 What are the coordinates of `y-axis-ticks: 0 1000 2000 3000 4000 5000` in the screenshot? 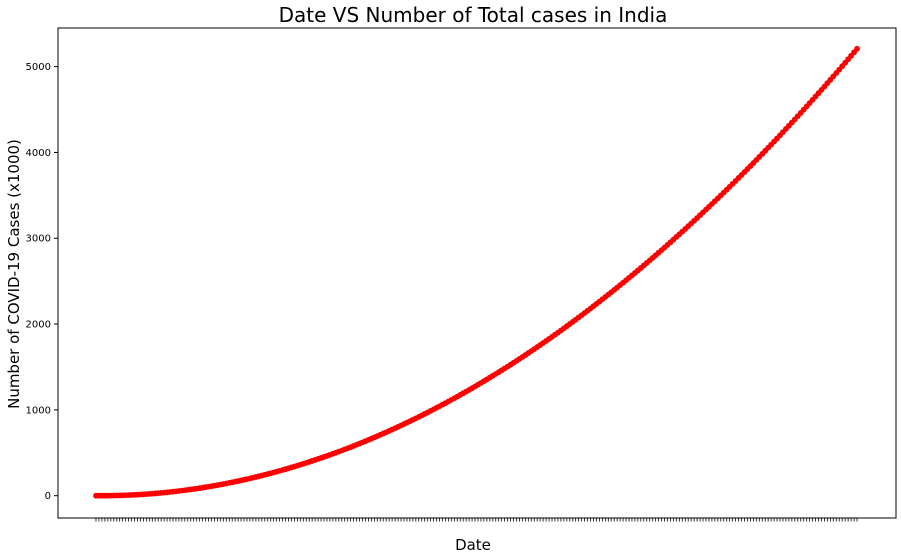 It's located at (42, 282).